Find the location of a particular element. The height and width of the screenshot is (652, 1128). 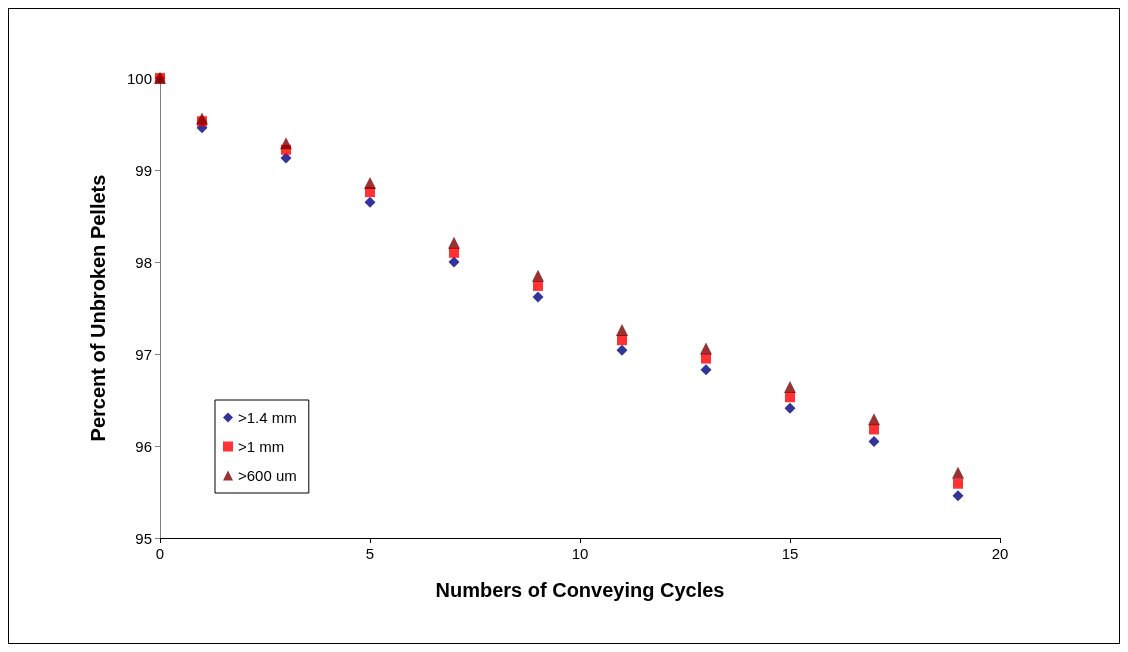

y-tick-label: 99 is located at coordinates (143, 170).